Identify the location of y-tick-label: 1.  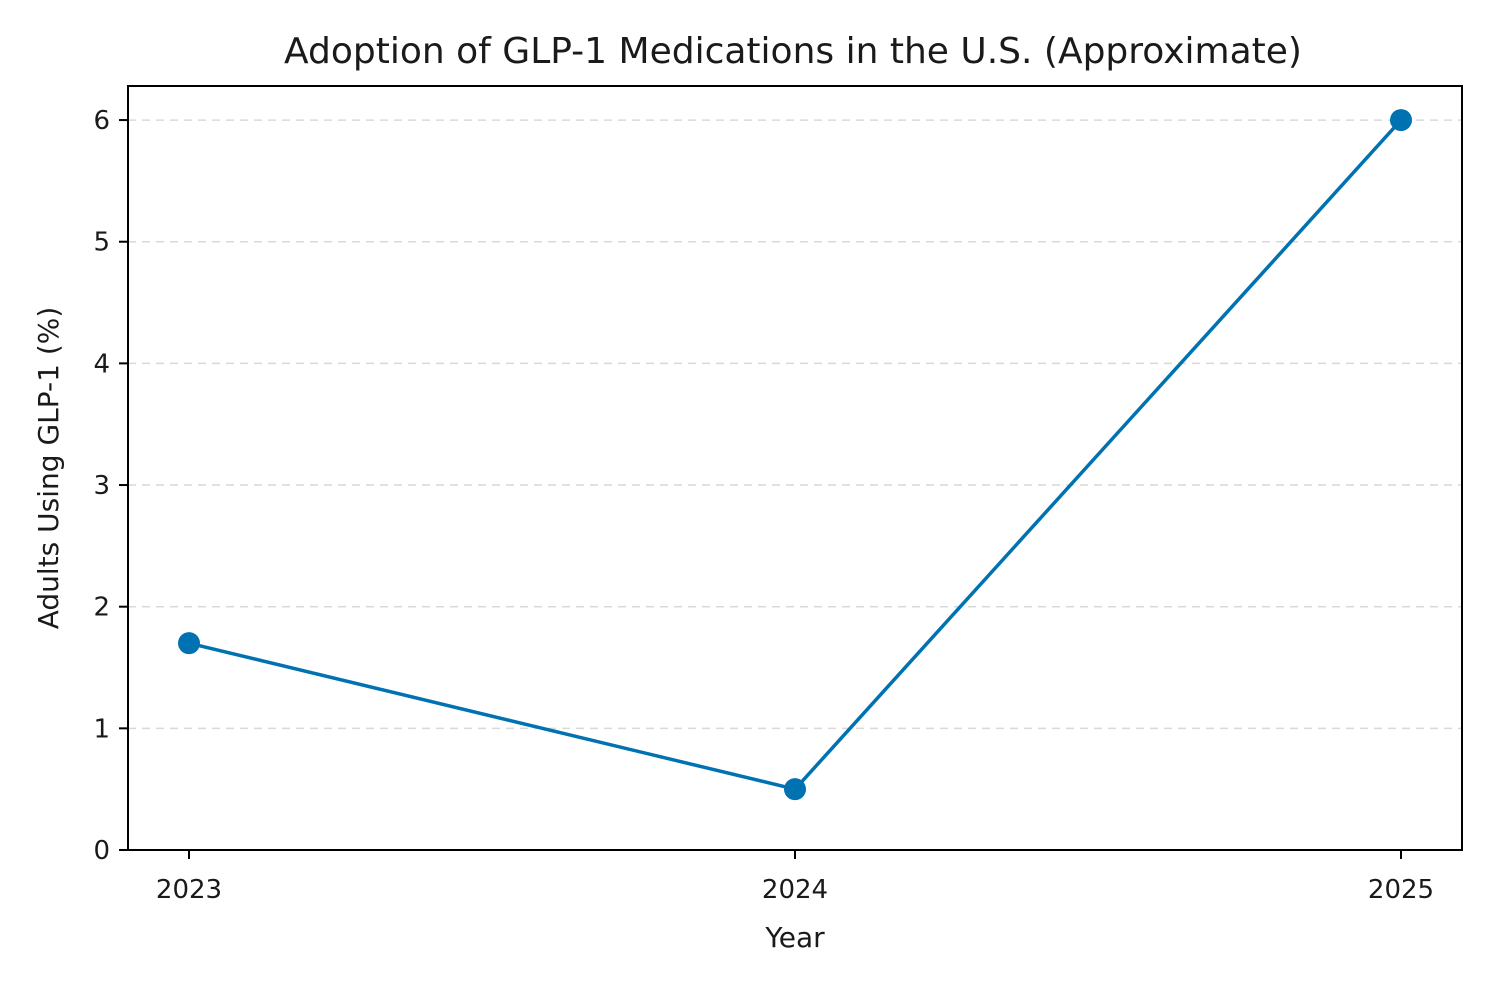
(101, 729).